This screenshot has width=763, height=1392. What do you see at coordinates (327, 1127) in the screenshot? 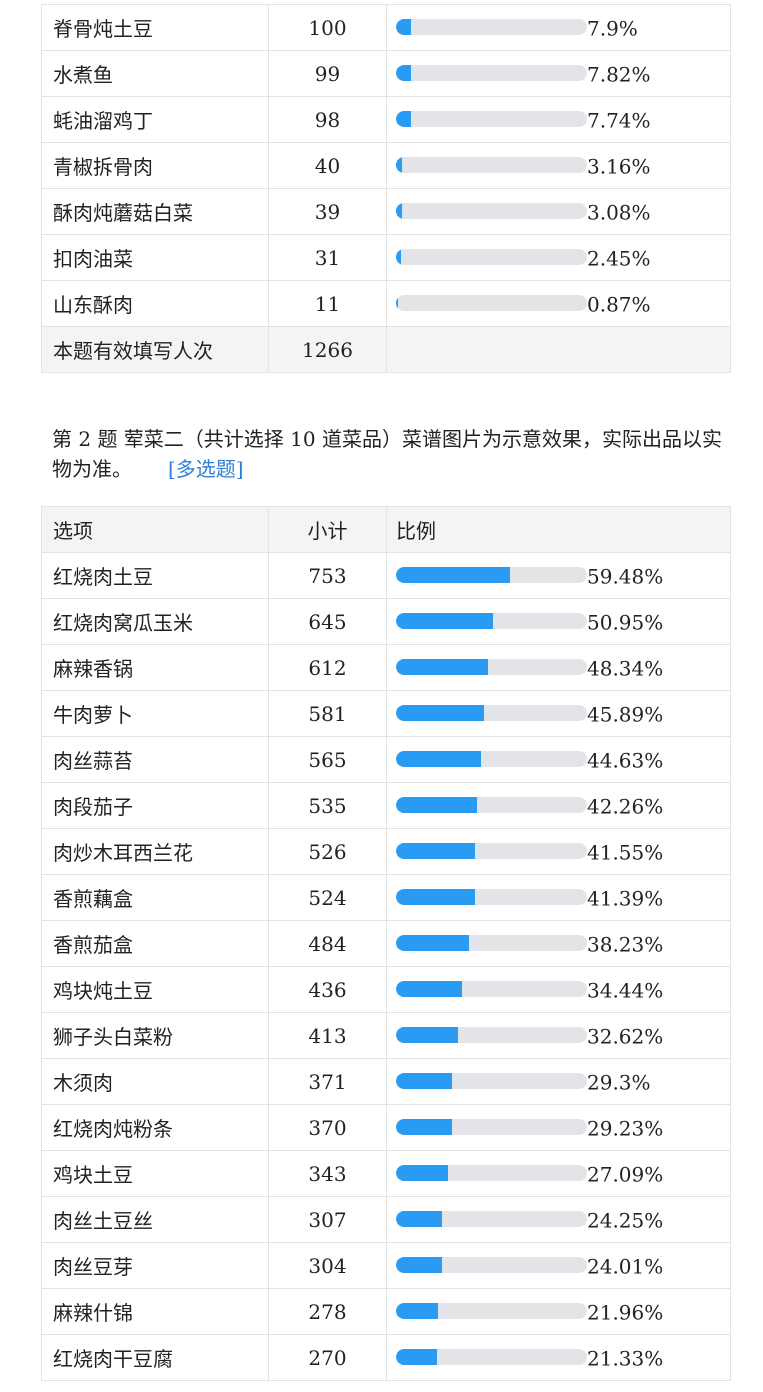
I see `count-cell: 370` at bounding box center [327, 1127].